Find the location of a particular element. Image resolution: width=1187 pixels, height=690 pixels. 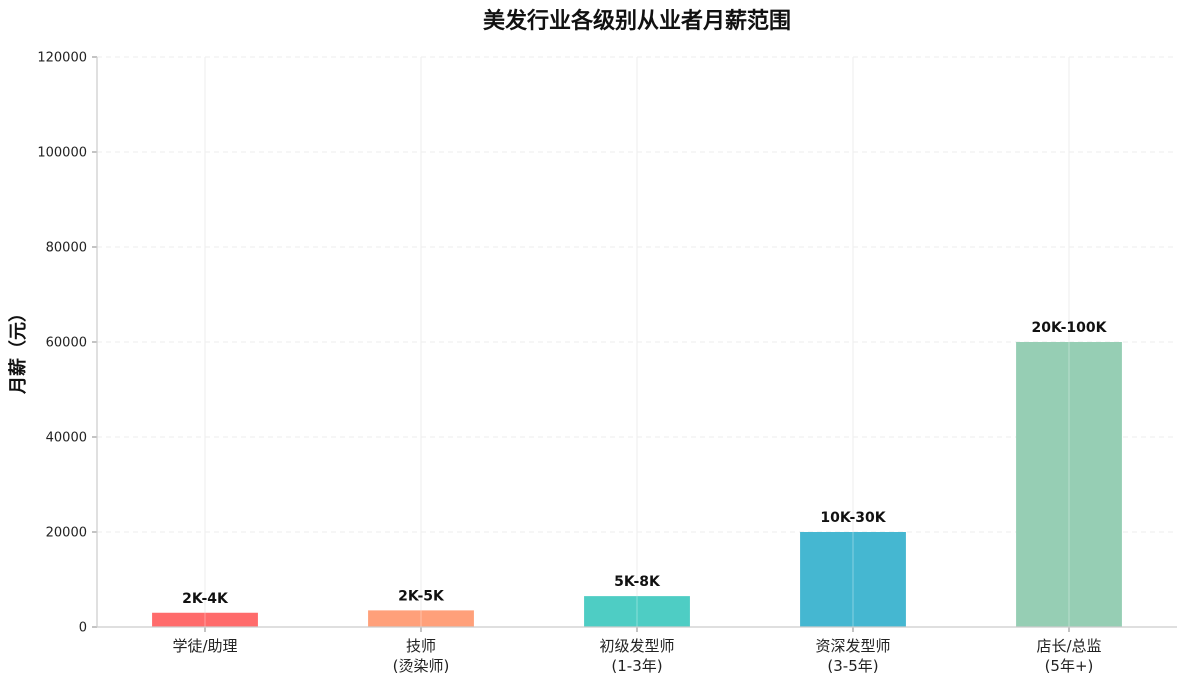

y-axis-label: 月薪（元） is located at coordinates (18, 349).